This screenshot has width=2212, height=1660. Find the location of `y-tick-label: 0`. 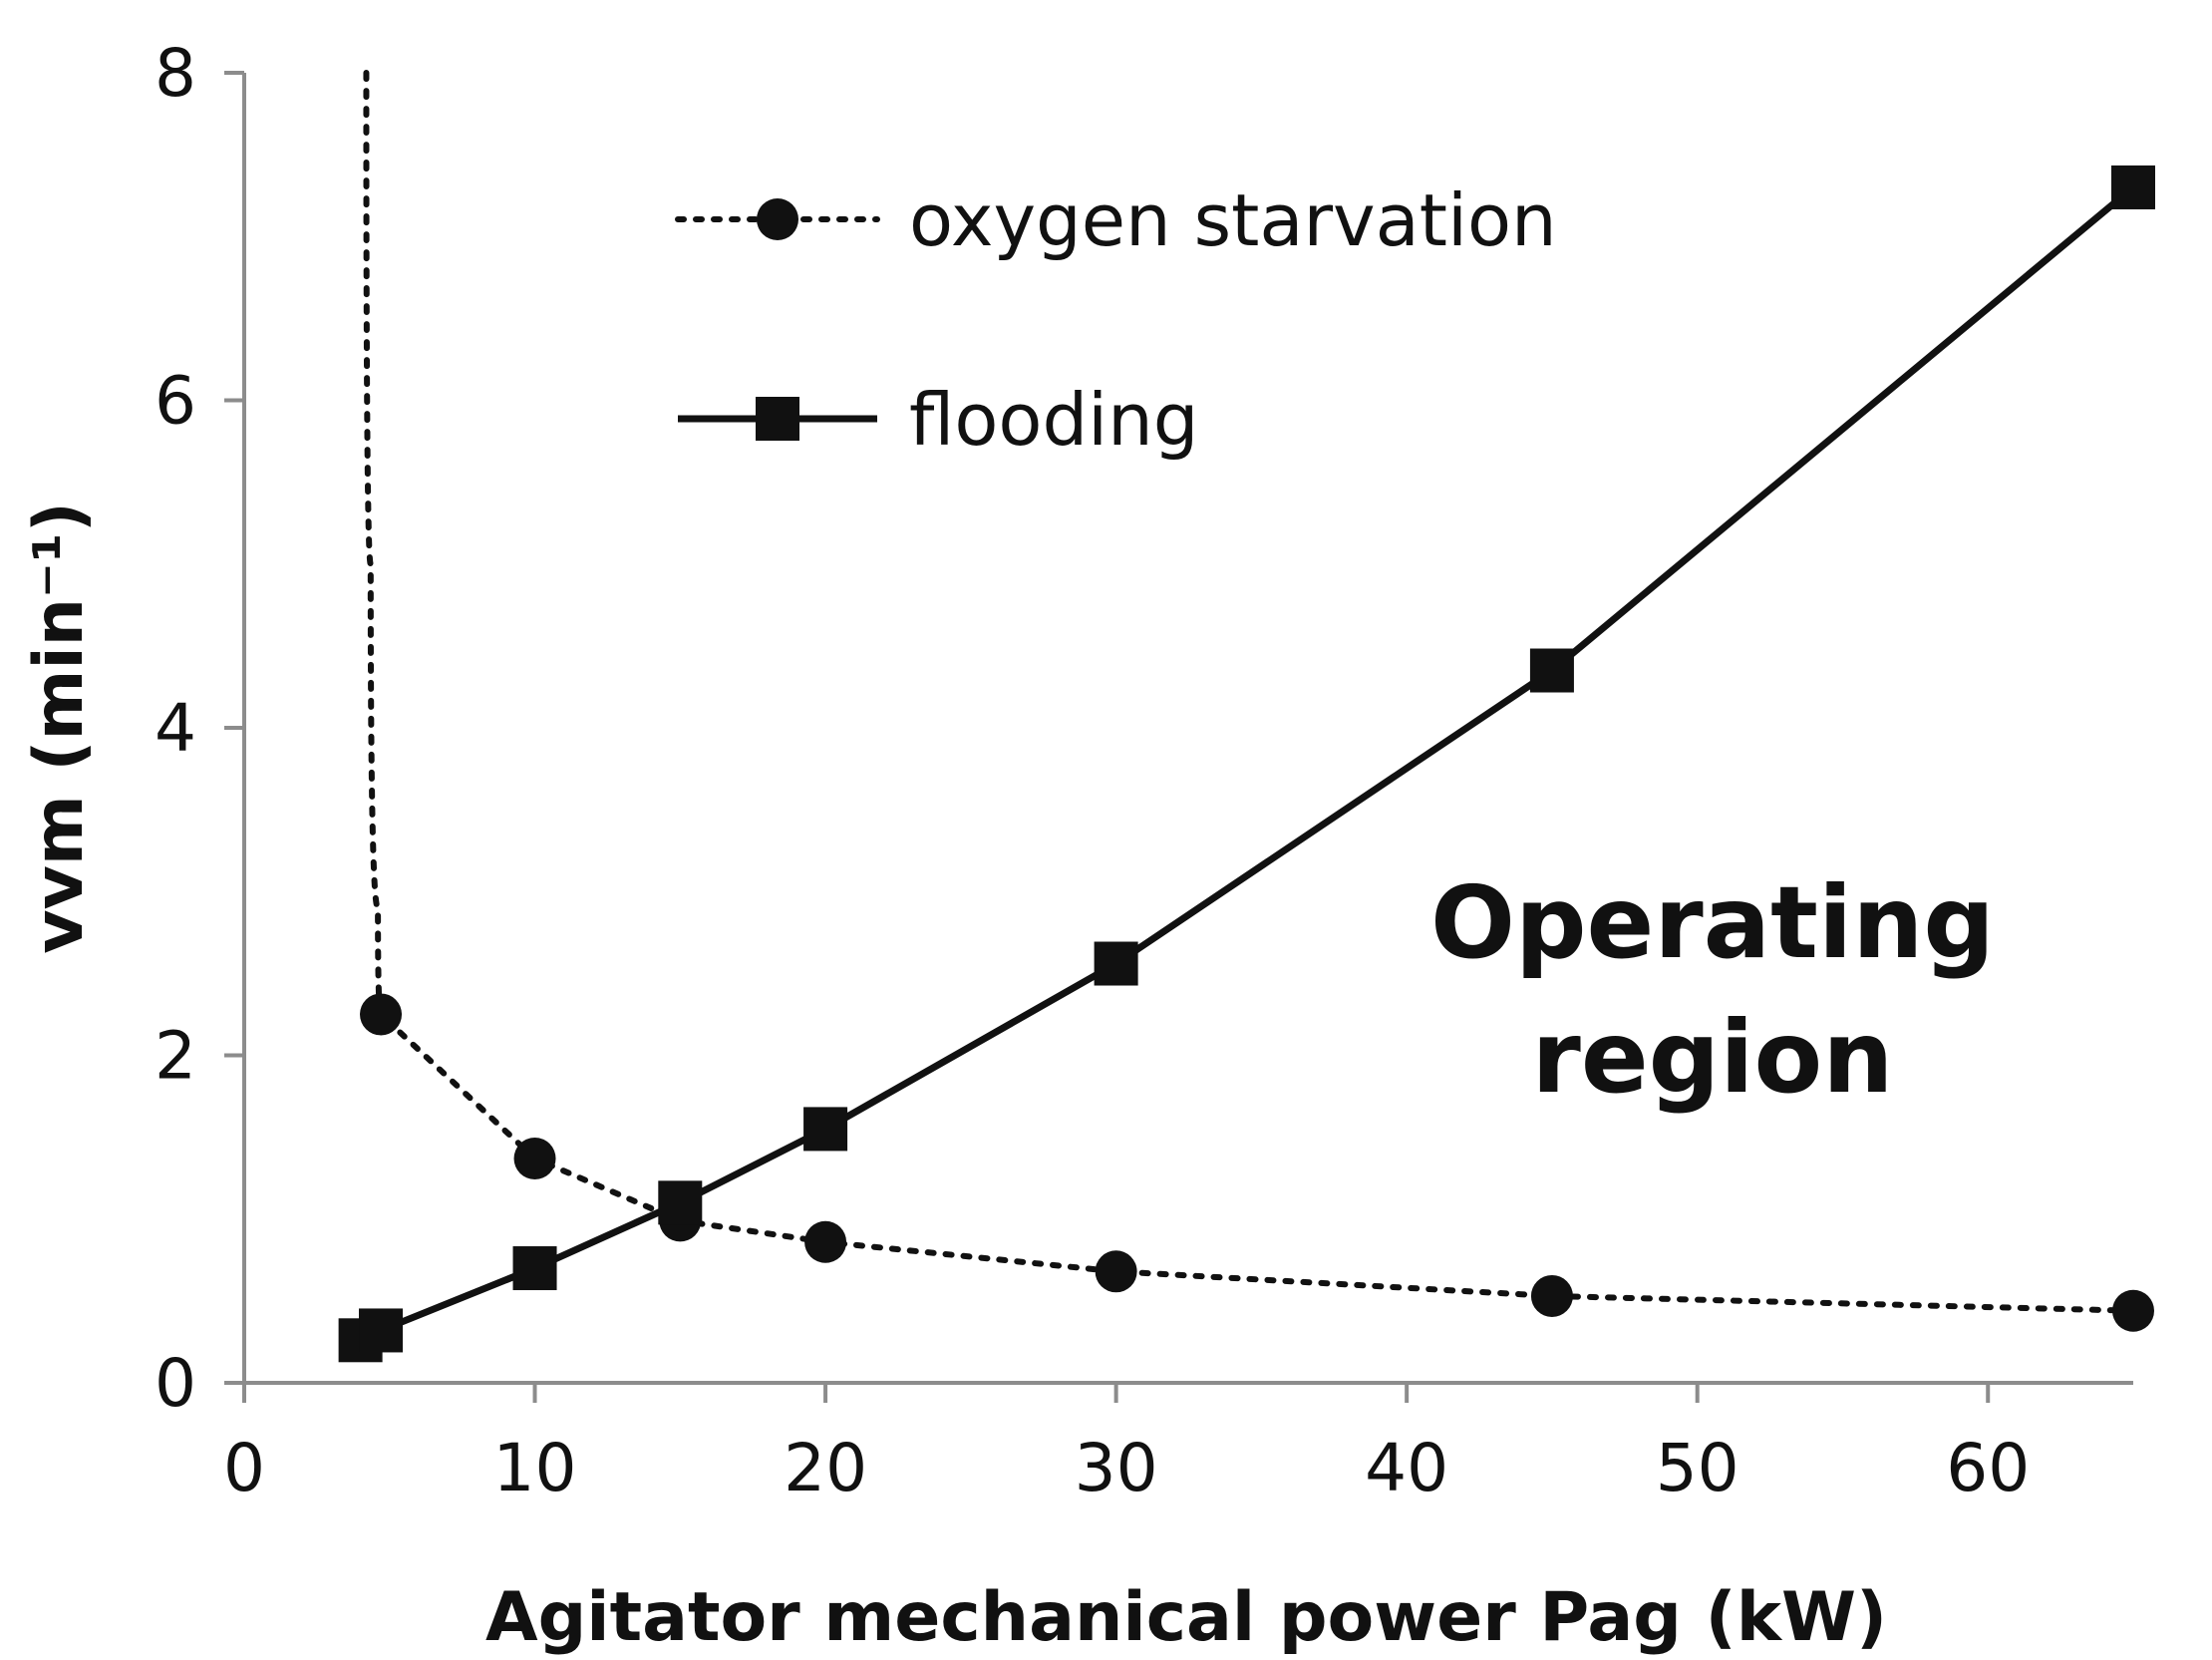

y-tick-label: 0 is located at coordinates (176, 1383).